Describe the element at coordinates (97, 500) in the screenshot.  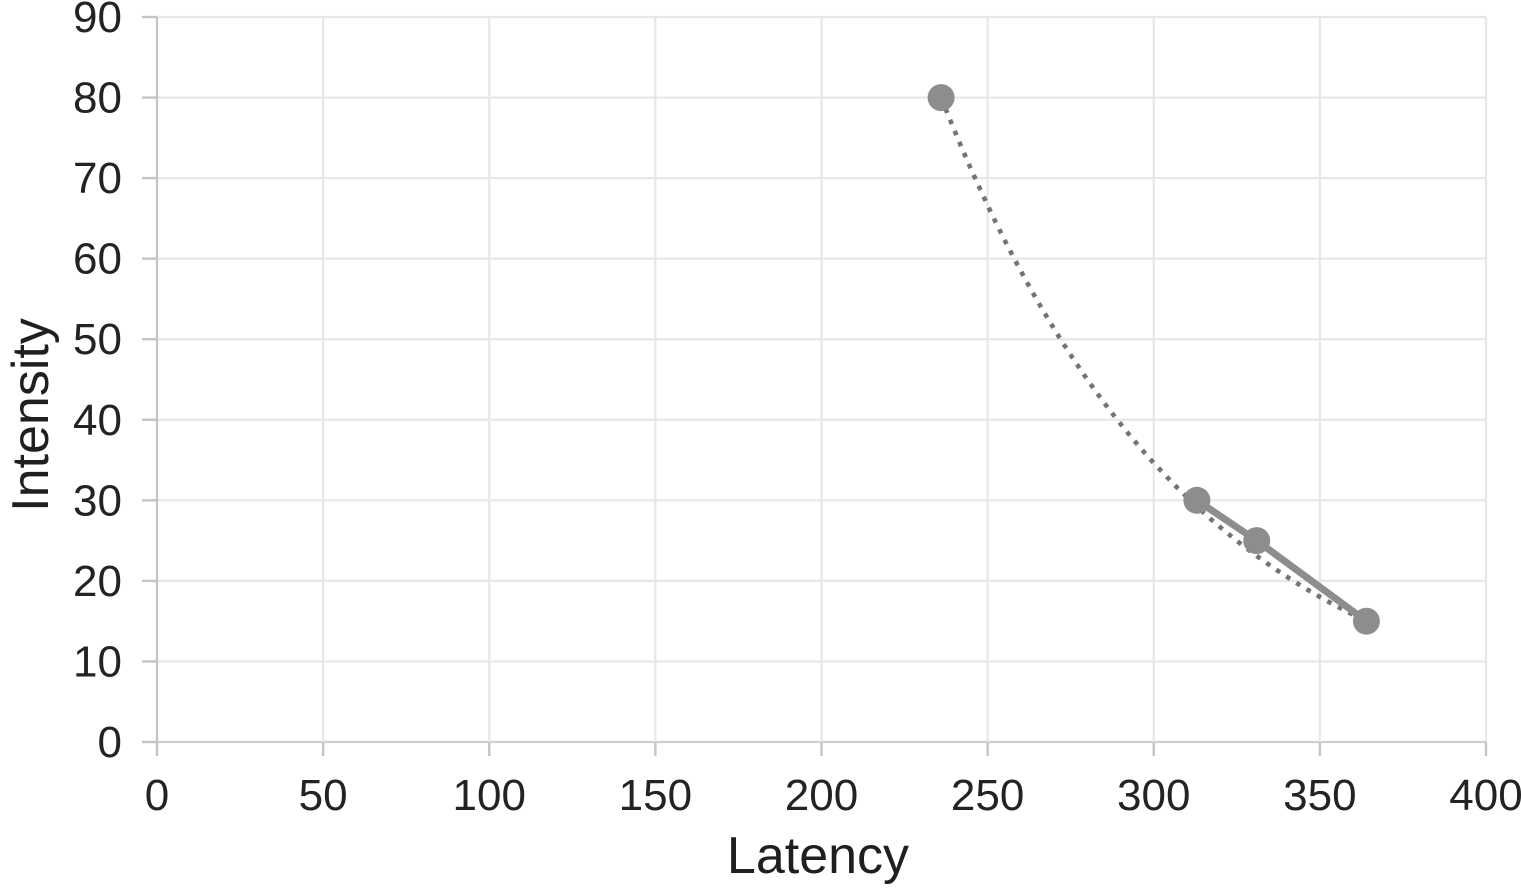
I see `y-tick-label: 30` at that location.